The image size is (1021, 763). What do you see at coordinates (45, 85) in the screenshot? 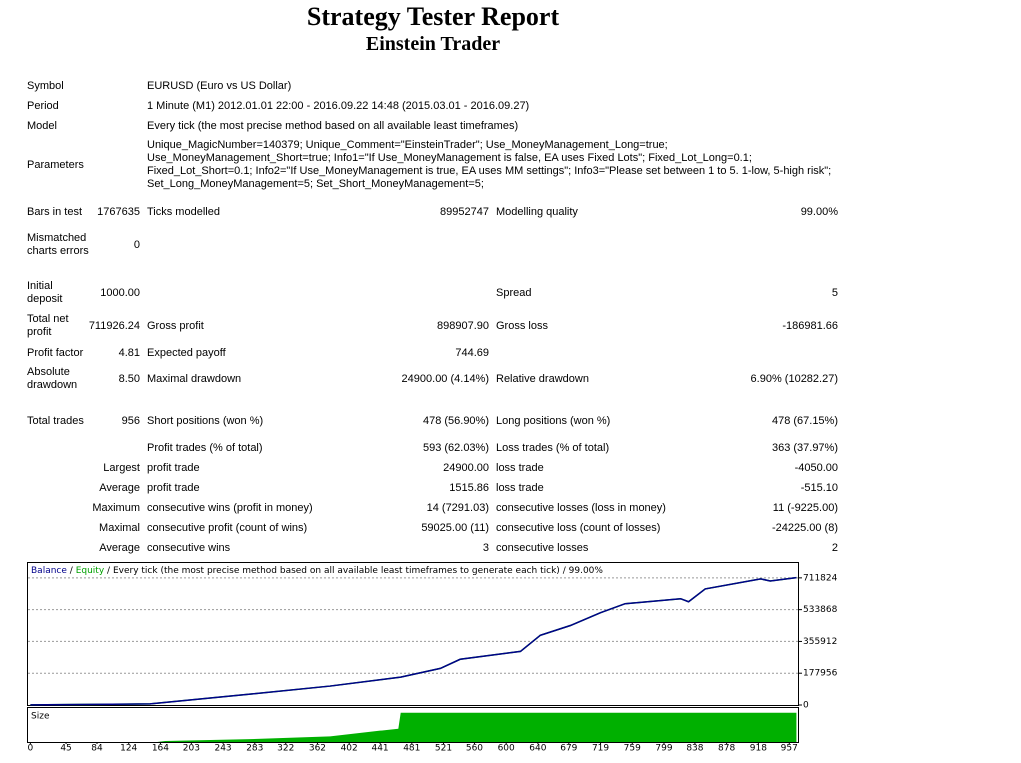
I see `field-label: Symbol` at bounding box center [45, 85].